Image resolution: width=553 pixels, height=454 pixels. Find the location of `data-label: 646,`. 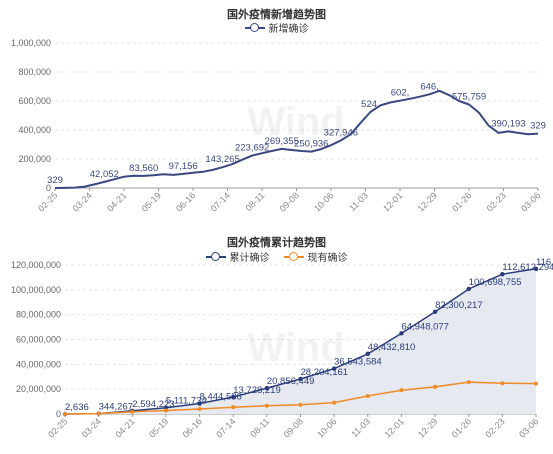

data-label: 646, is located at coordinates (429, 86).